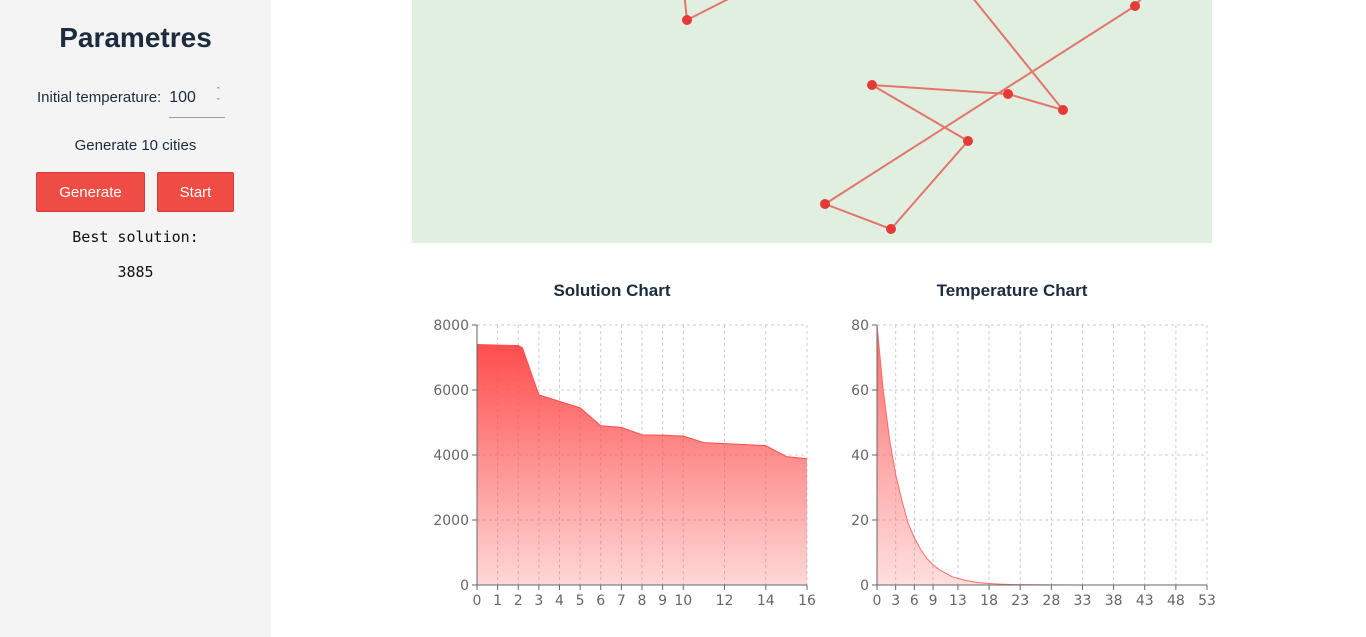 This screenshot has height=637, width=1366. Describe the element at coordinates (451, 391) in the screenshot. I see `y-tick-label: 6000` at that location.